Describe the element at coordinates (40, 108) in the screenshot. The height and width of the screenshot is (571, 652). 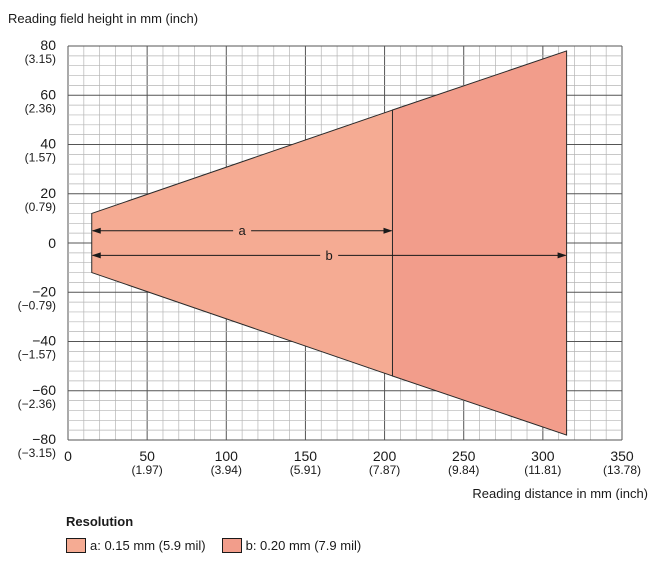
I see `y-tick-label-inch: (2.36)` at that location.